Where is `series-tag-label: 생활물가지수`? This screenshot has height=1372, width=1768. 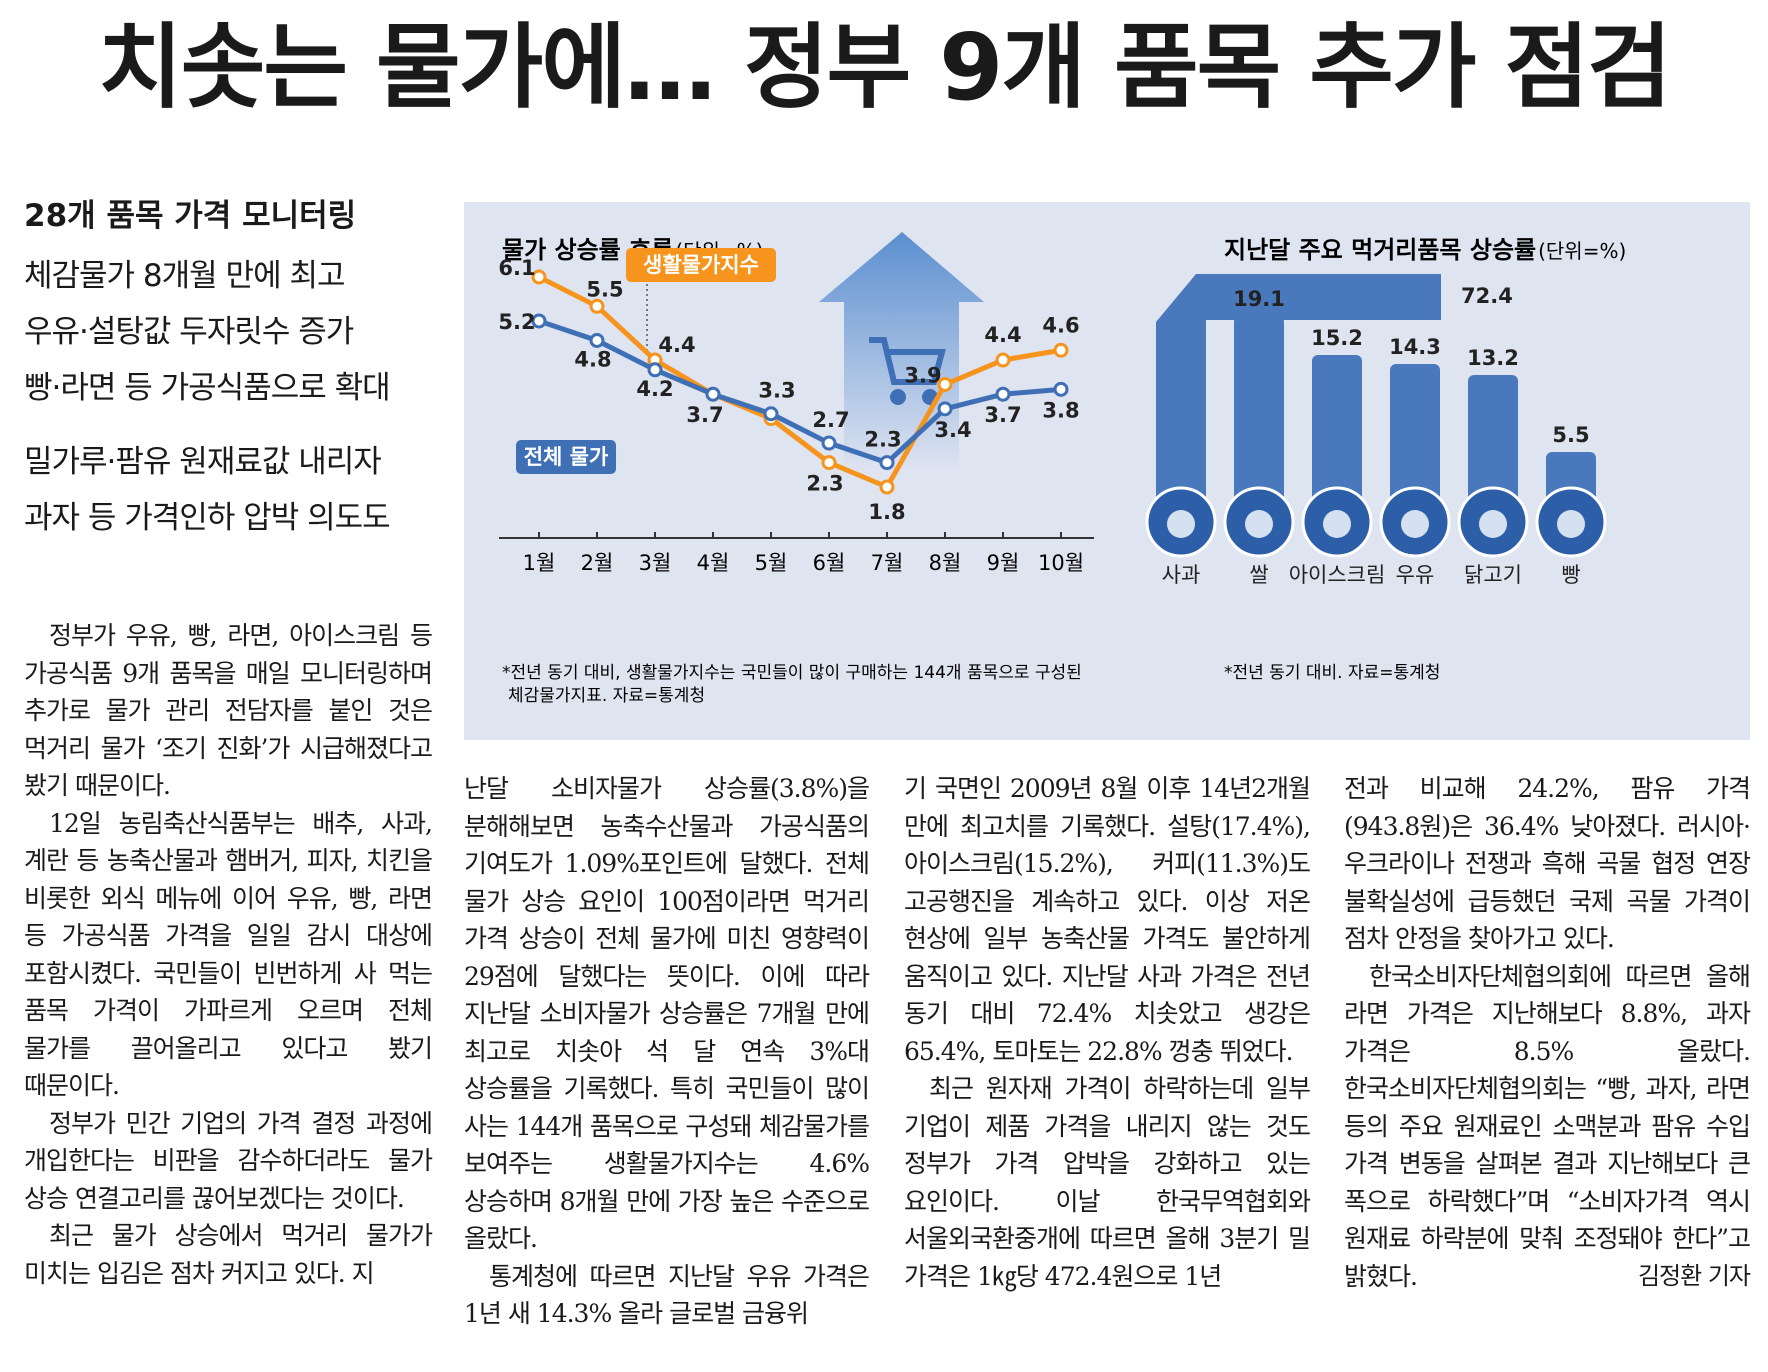 series-tag-label: 생활물가지수 is located at coordinates (701, 265).